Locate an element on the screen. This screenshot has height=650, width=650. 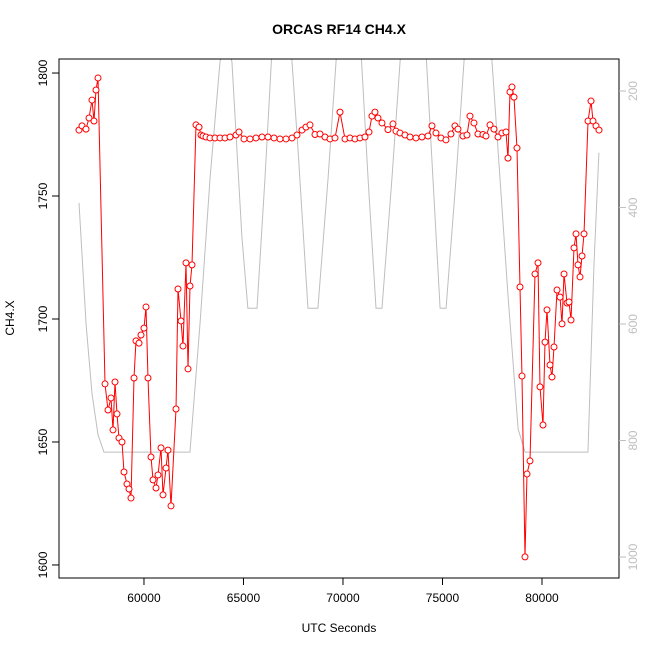
y-tick-label: 1700 is located at coordinates (43, 318).